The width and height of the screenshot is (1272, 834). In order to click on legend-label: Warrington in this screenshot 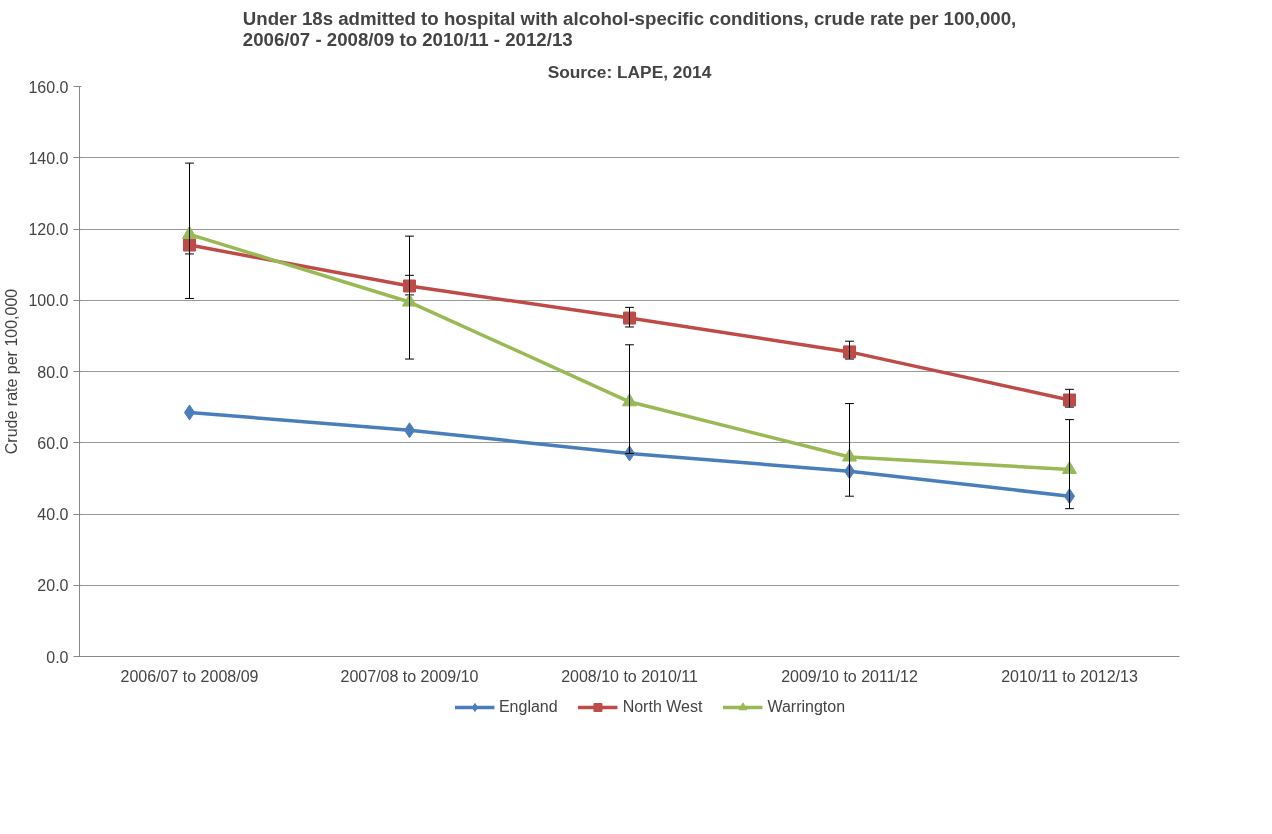, I will do `click(806, 707)`.